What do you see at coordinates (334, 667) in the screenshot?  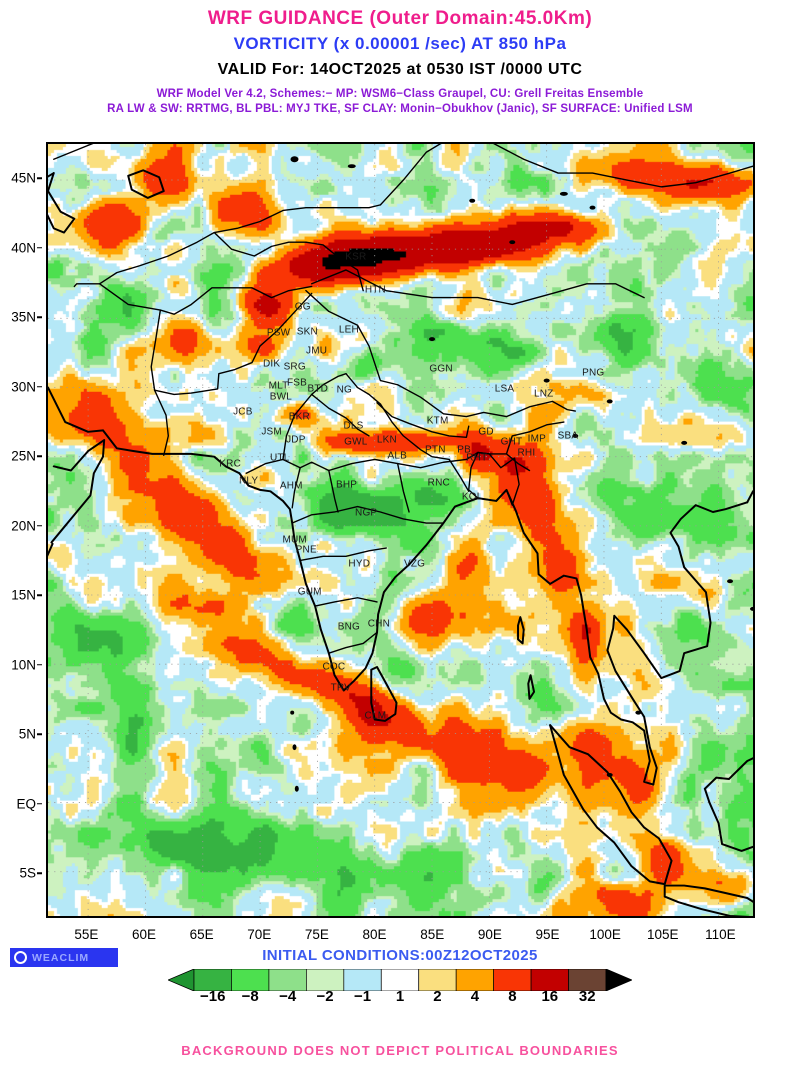 I see `city-label: COC` at bounding box center [334, 667].